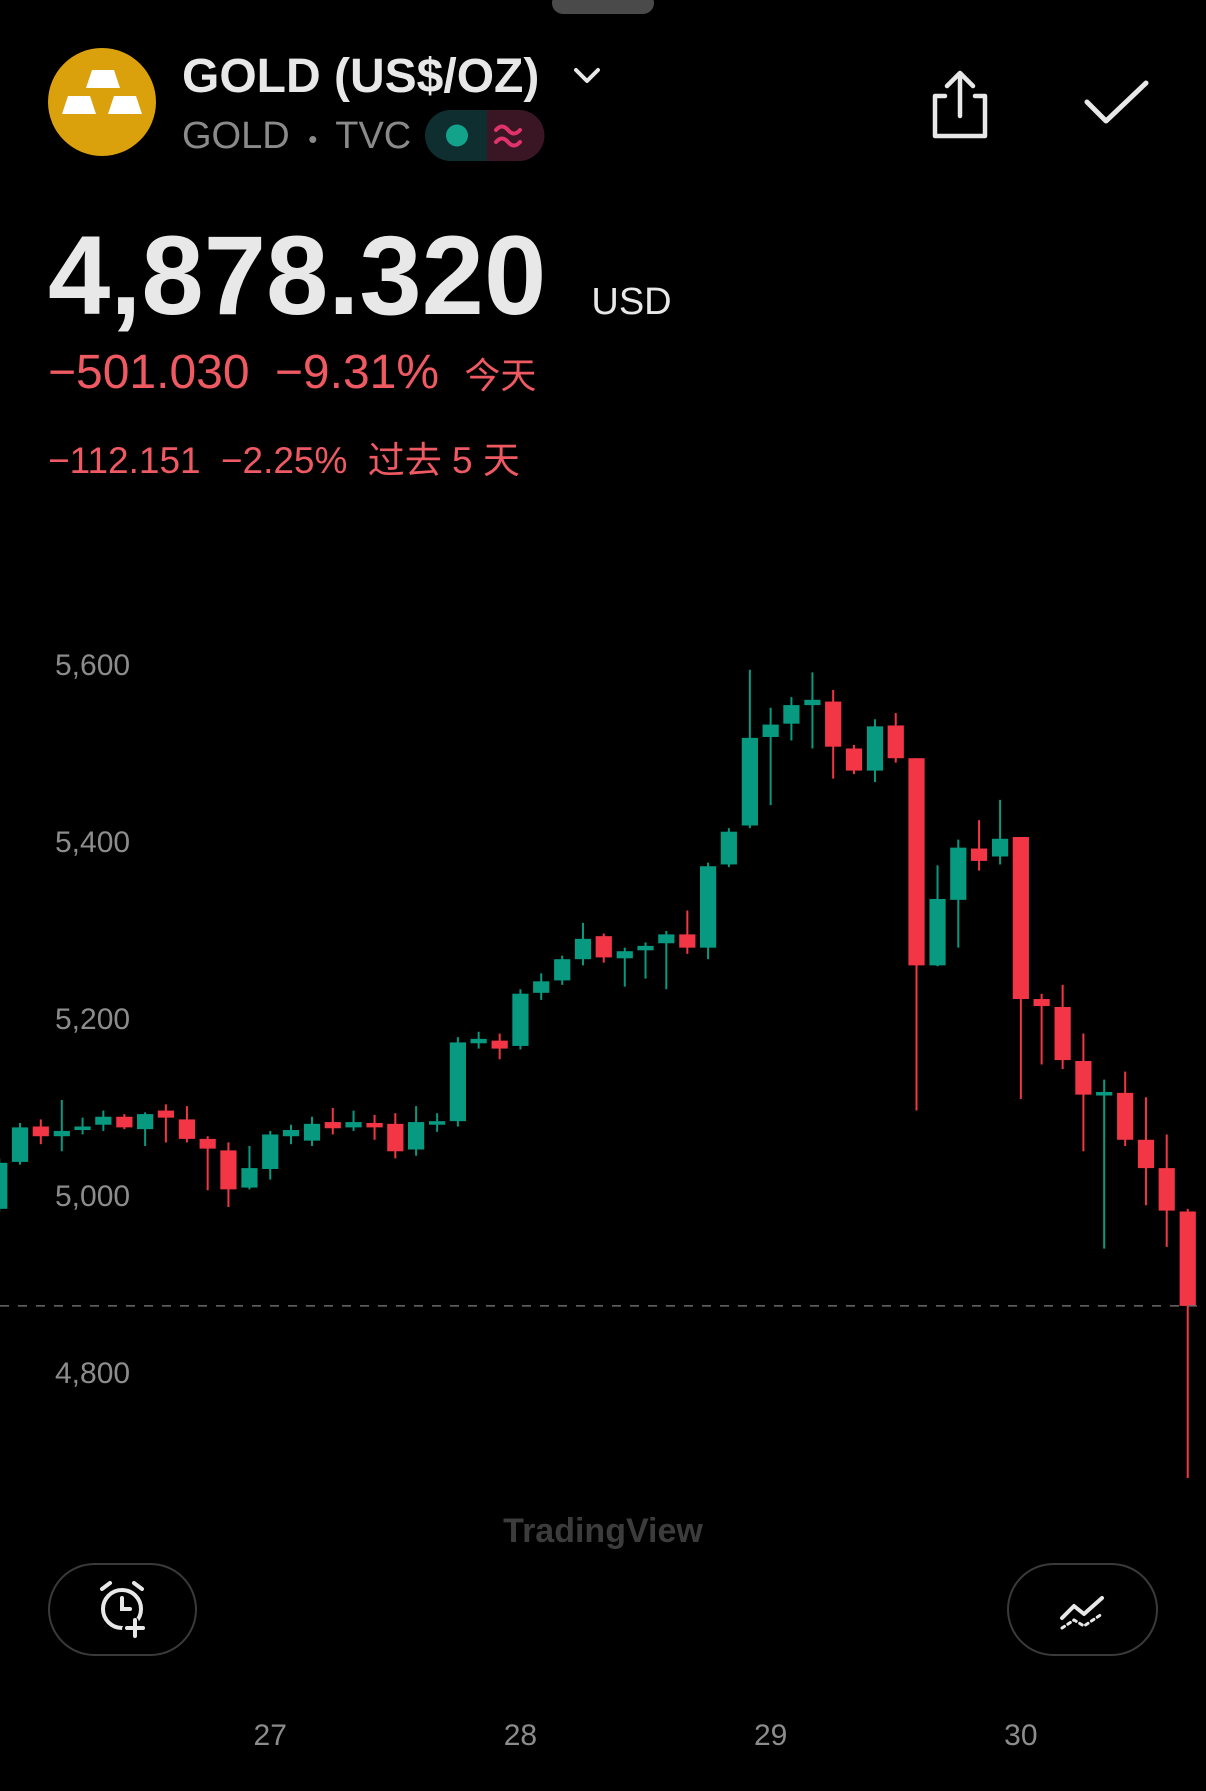  What do you see at coordinates (500, 375) in the screenshot?
I see `change-period: 今天` at bounding box center [500, 375].